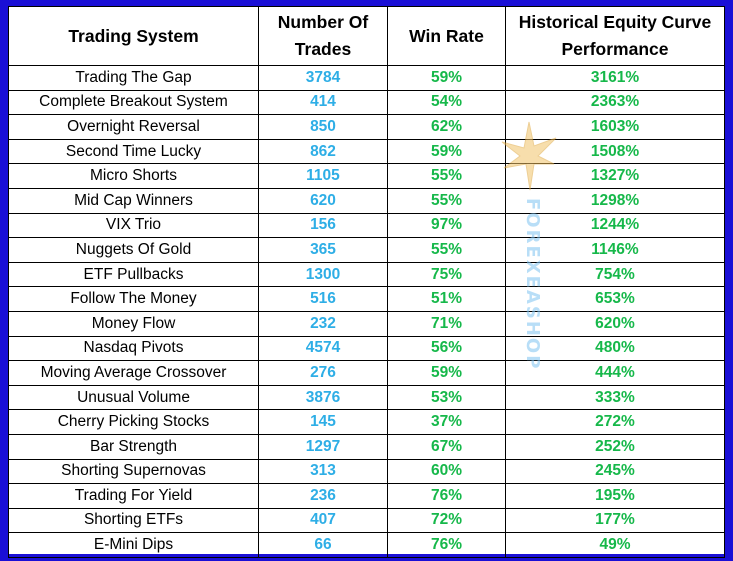 The width and height of the screenshot is (733, 561). I want to click on table-row: Trading For Yield 236 76% 195%, so click(366, 496).